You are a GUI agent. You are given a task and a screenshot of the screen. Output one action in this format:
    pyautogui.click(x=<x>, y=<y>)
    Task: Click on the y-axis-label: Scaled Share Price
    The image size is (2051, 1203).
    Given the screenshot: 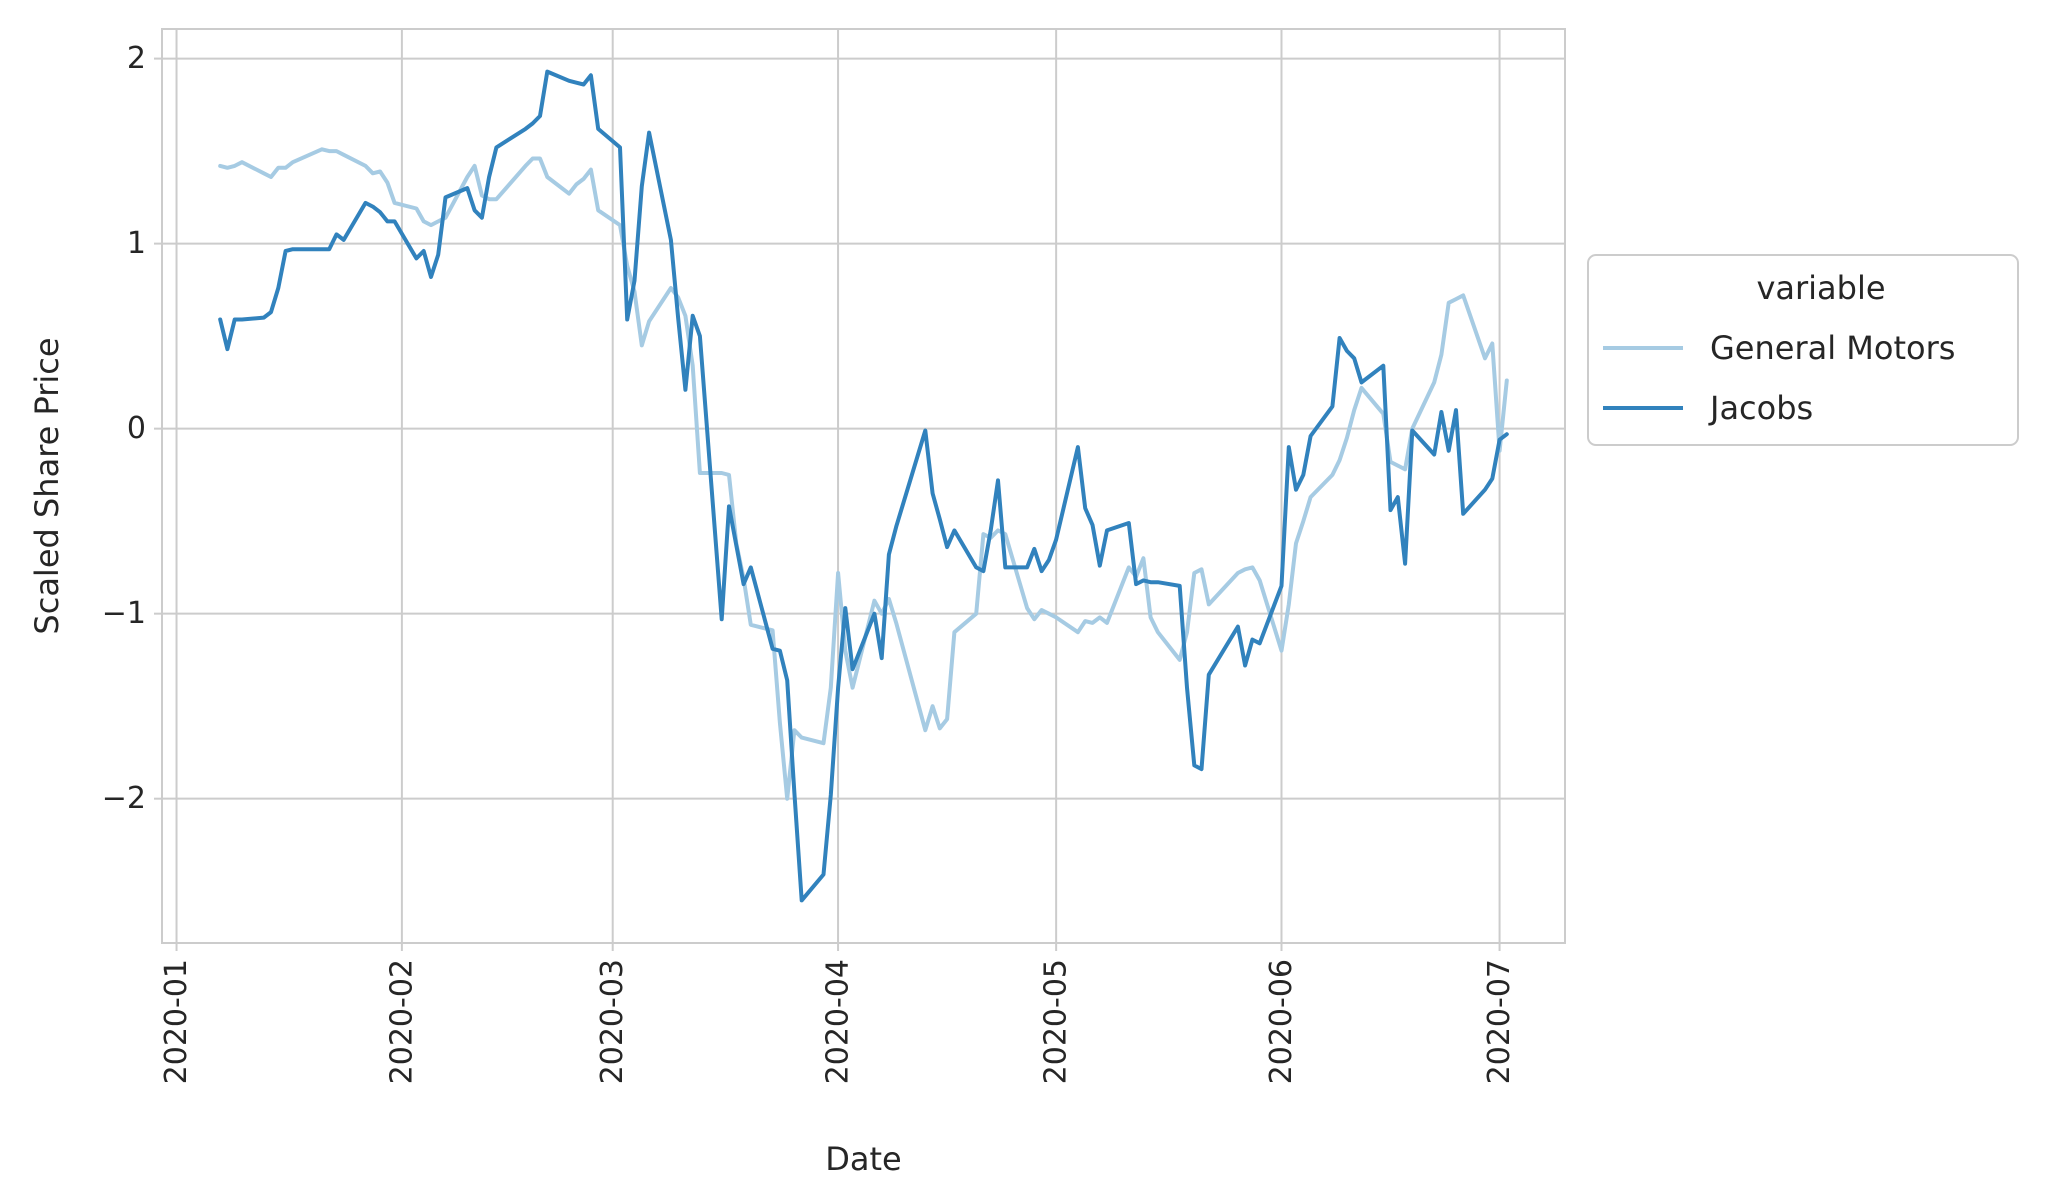 What is the action you would take?
    pyautogui.click(x=47, y=485)
    